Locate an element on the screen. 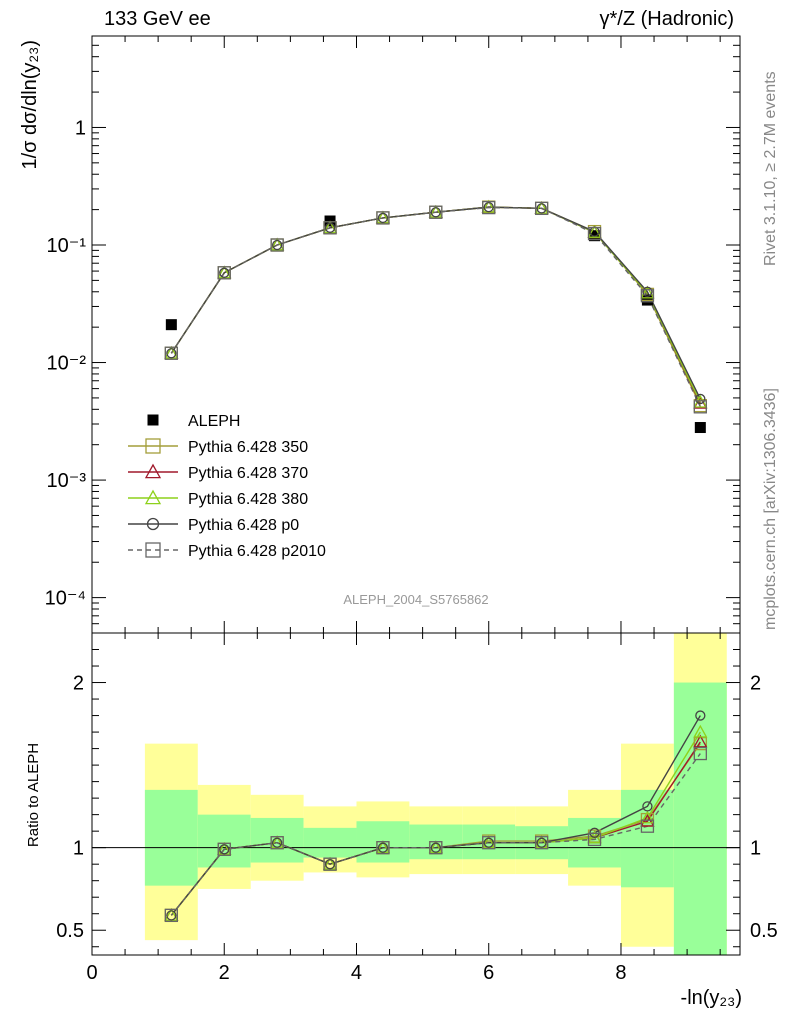  legend-label-aleph: ALEPH is located at coordinates (214, 421).